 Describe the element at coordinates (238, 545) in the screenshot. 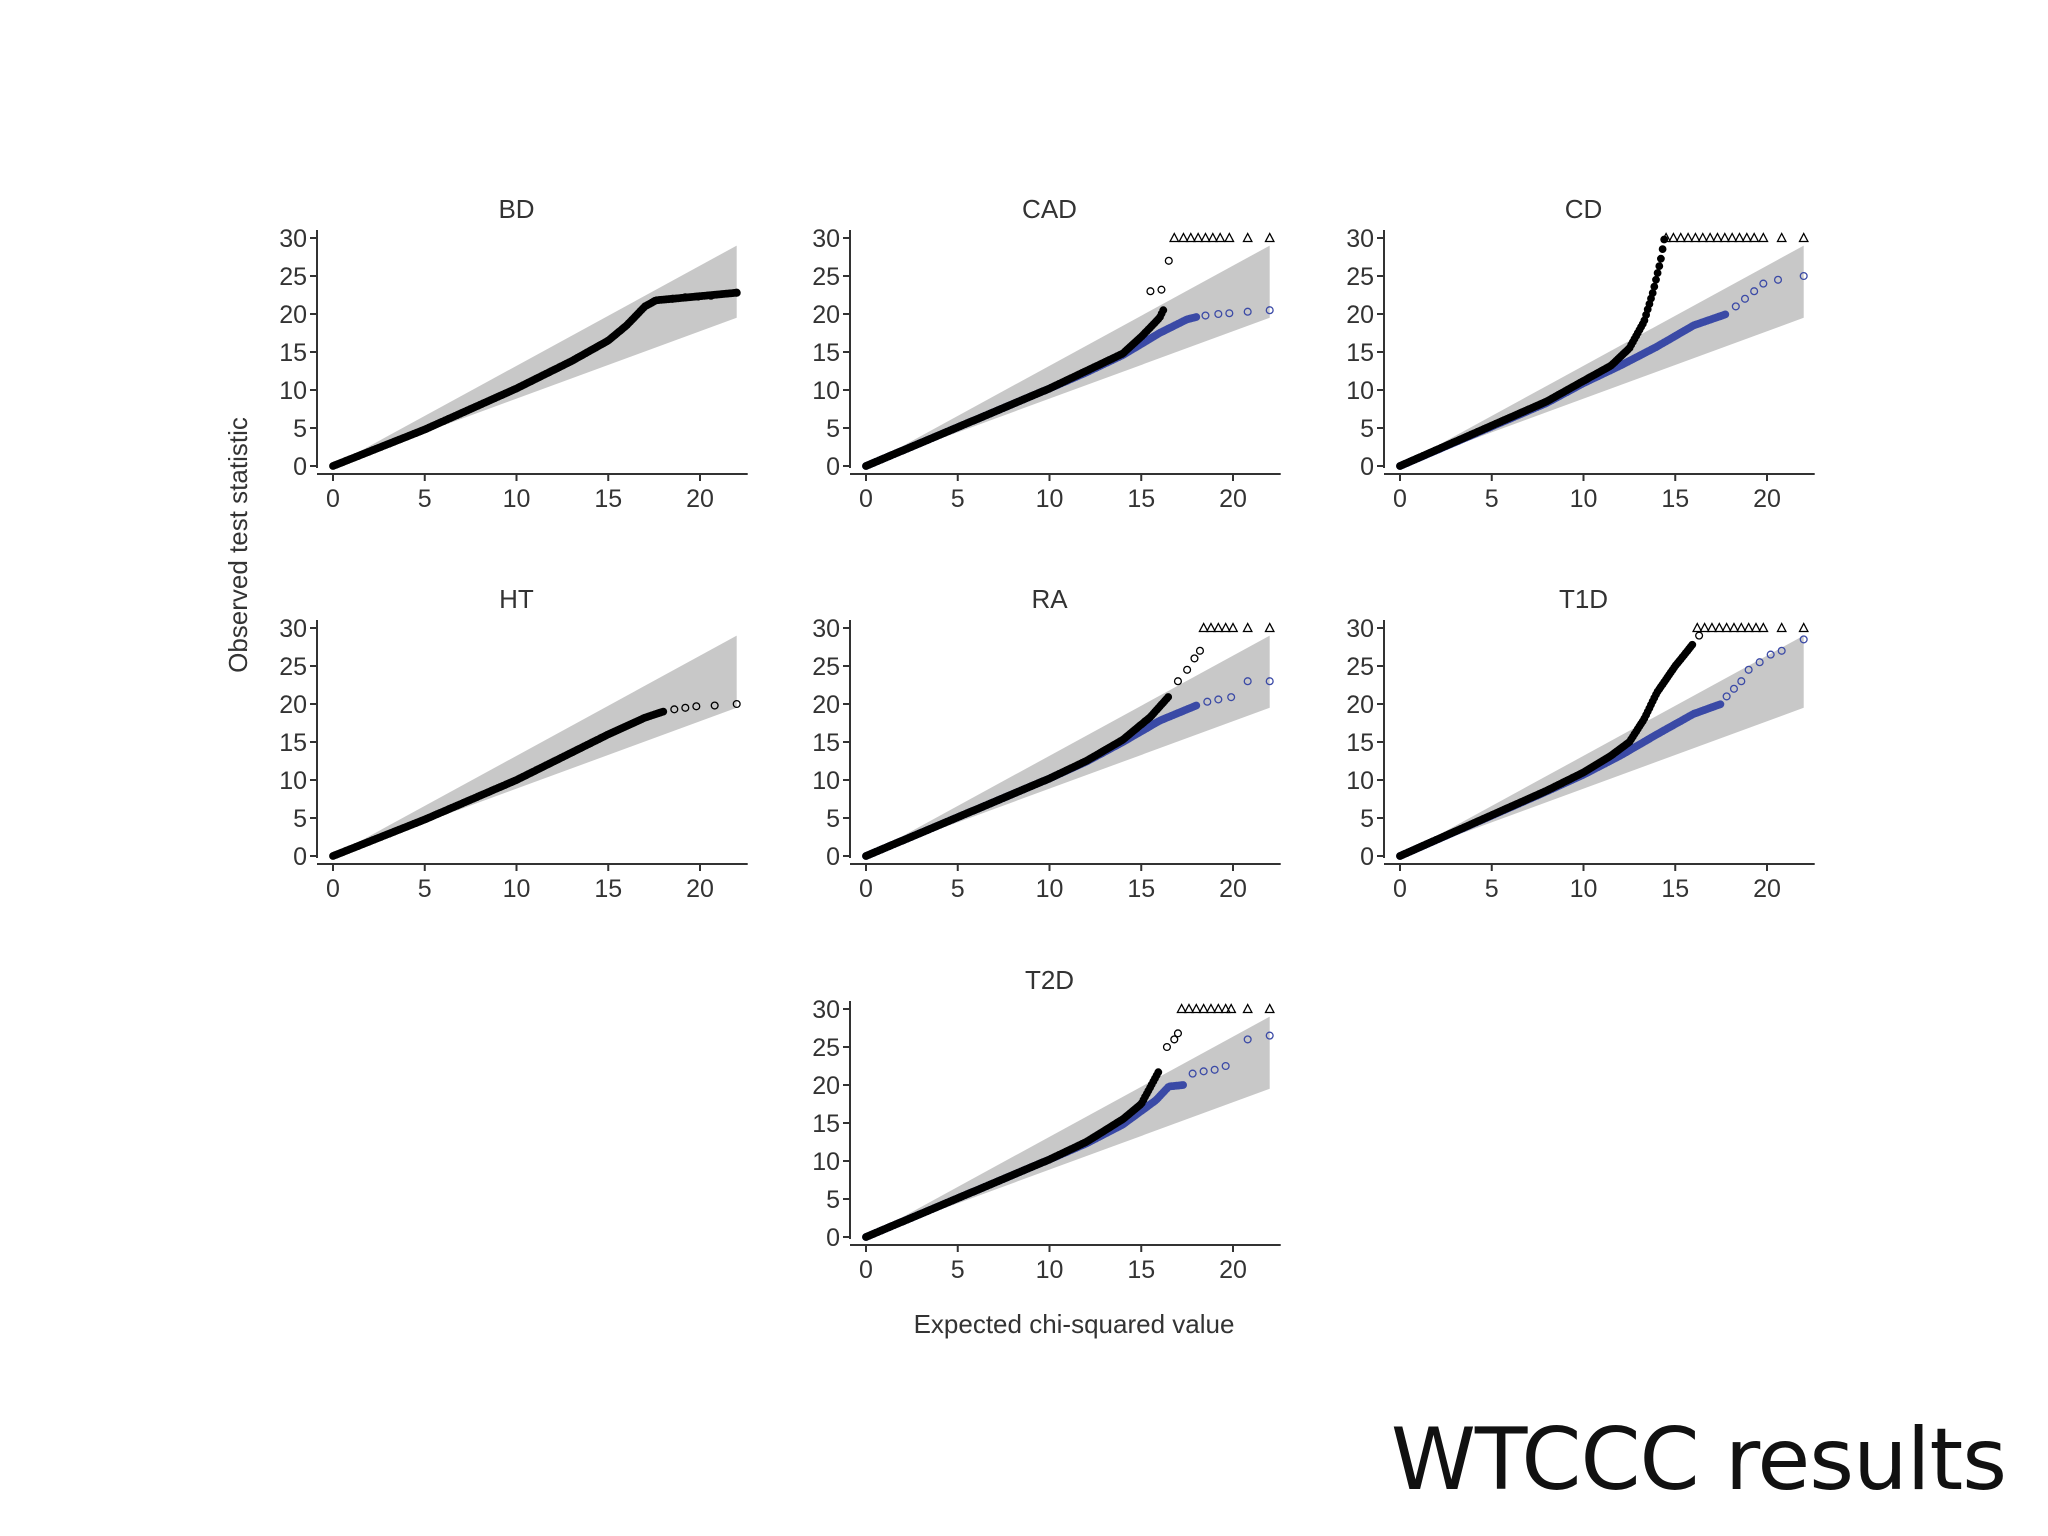

I see `y-axis-label: Observed test statistic` at that location.